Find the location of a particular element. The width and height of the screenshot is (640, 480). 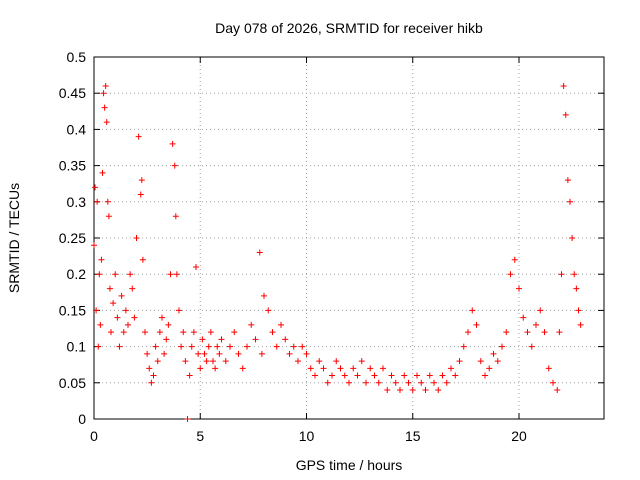

x-tick-label: 10 is located at coordinates (307, 436).